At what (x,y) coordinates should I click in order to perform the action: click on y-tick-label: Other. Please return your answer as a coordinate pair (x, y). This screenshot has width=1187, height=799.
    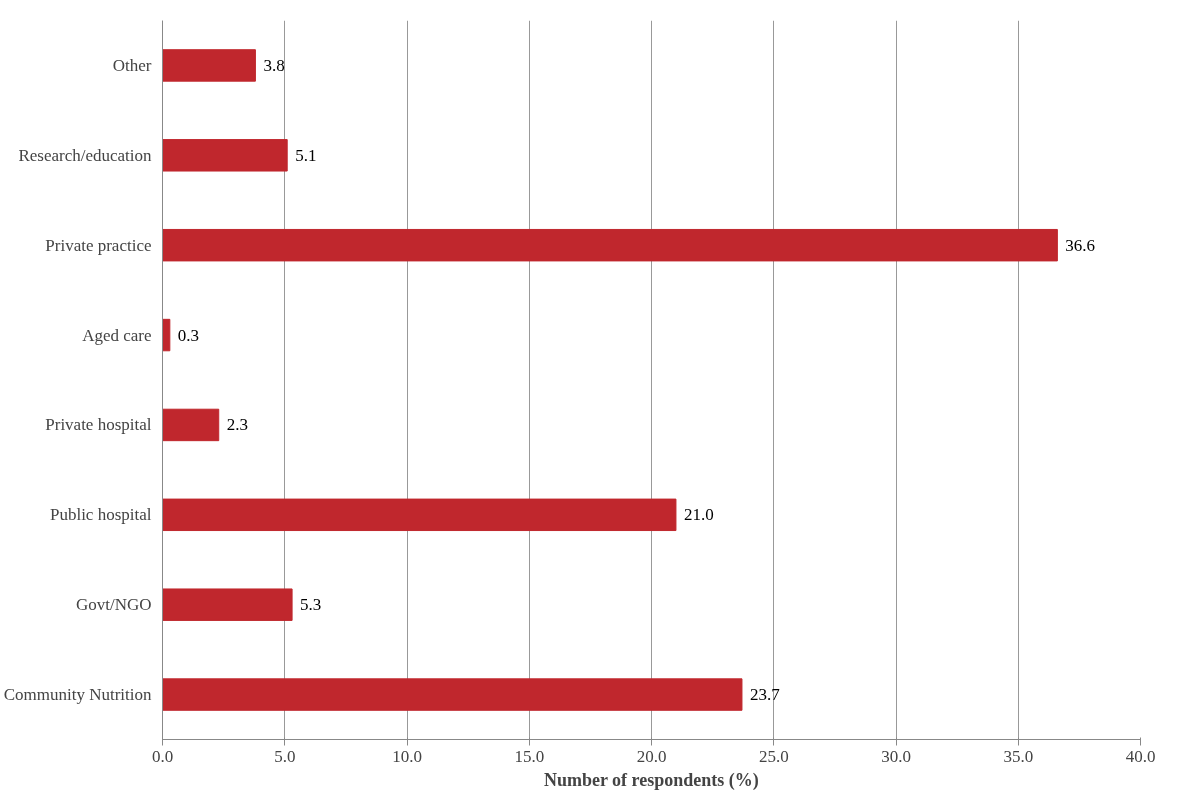
    Looking at the image, I should click on (132, 65).